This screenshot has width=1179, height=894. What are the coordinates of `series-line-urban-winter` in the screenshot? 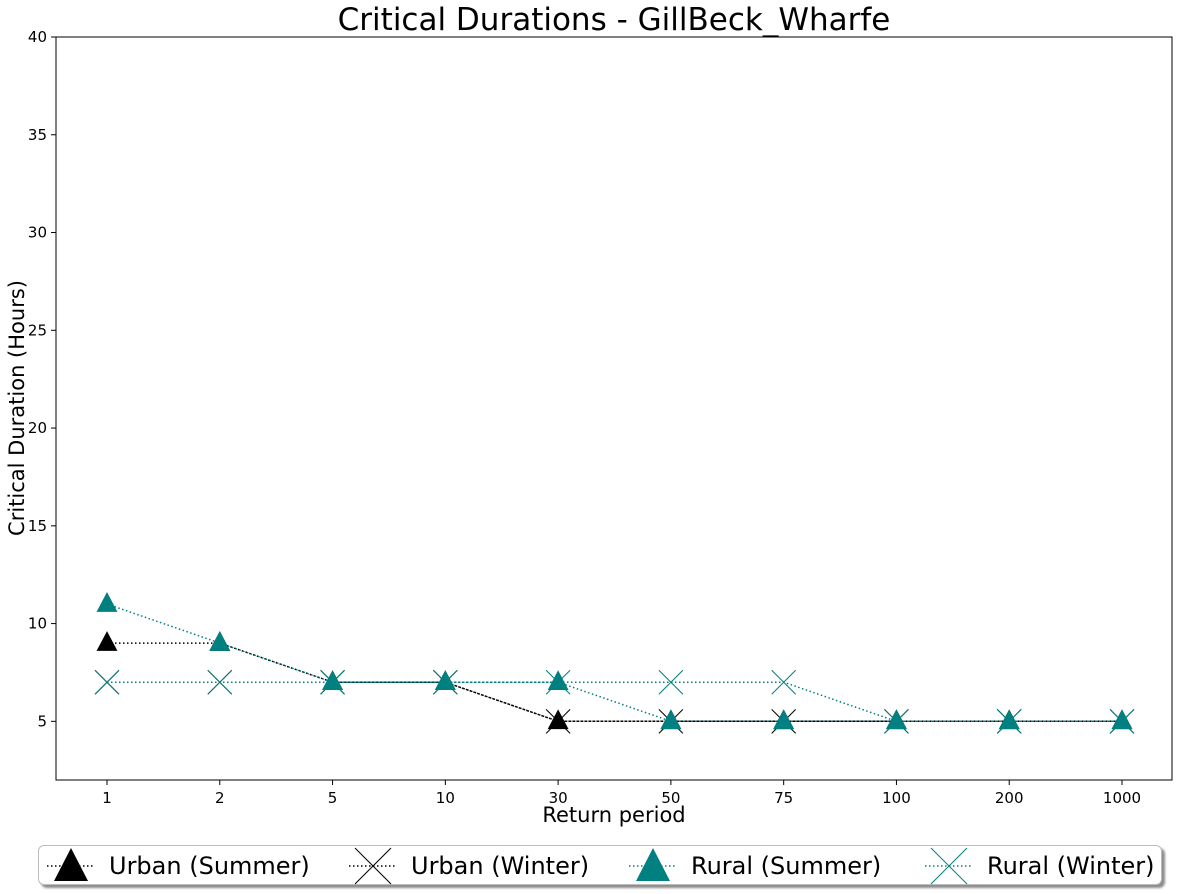 It's located at (614, 702).